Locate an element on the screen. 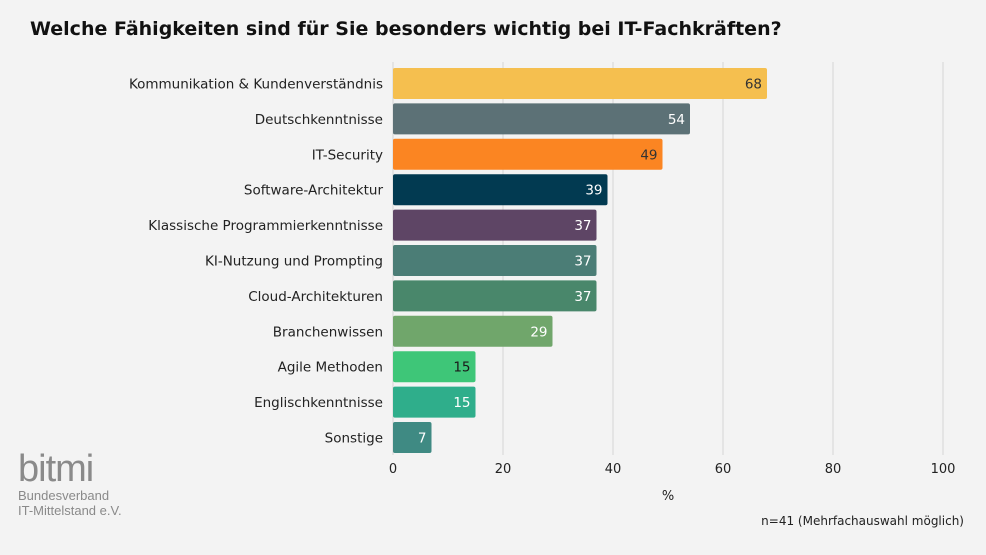 The image size is (986, 555). logo-line-2: IT-Mittelstand e.V. is located at coordinates (70, 510).